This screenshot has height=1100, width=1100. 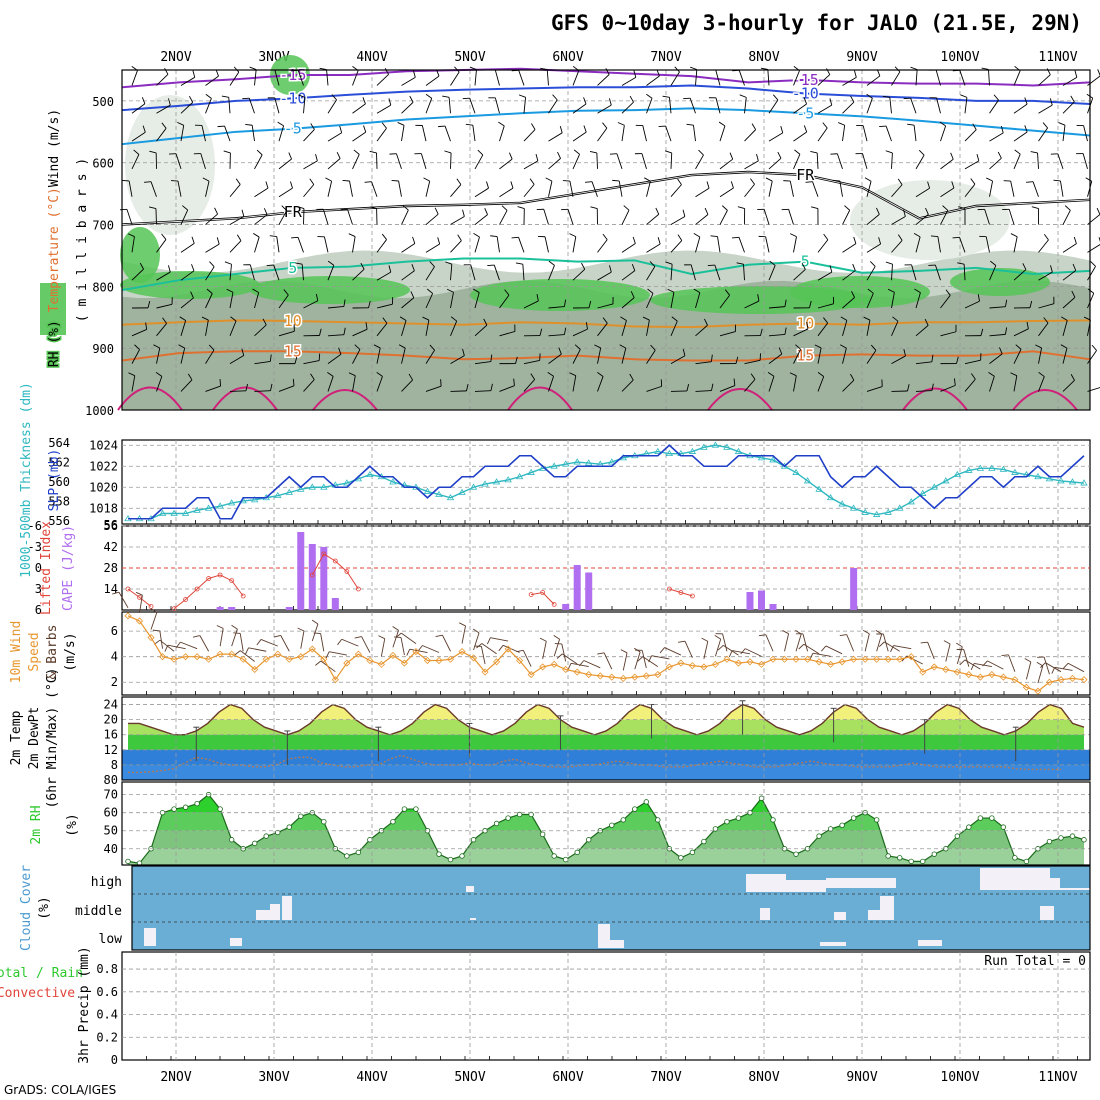 I want to click on li-ylabel: Lifted Index CAPE (J/kg), so click(x=57, y=568).